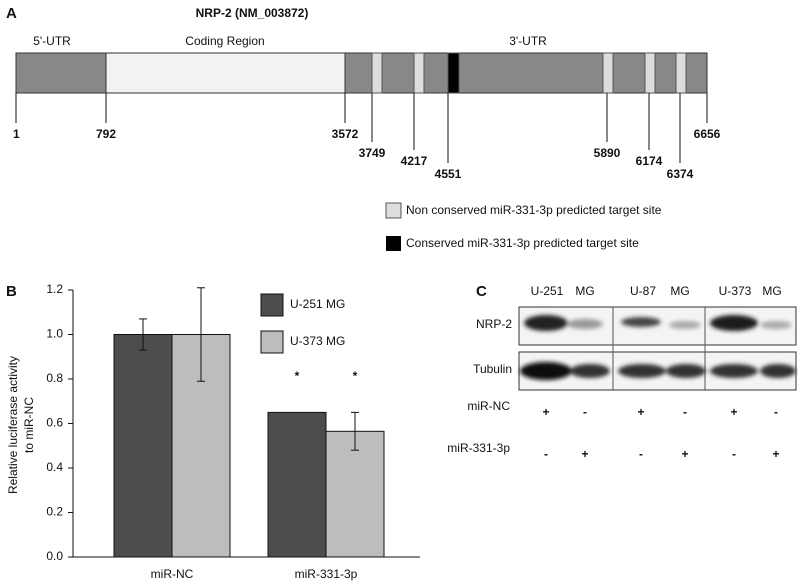  I want to click on x-tick-label: miR-331-3p, so click(326, 574).